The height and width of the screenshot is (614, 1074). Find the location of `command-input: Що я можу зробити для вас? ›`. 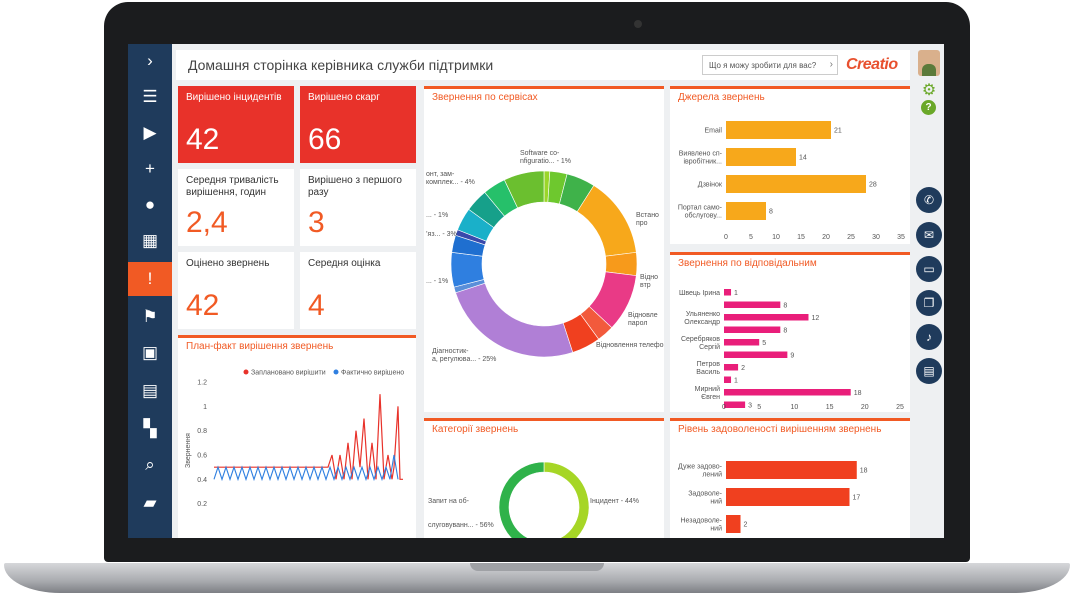

command-input: Що я можу зробити для вас? › is located at coordinates (770, 65).